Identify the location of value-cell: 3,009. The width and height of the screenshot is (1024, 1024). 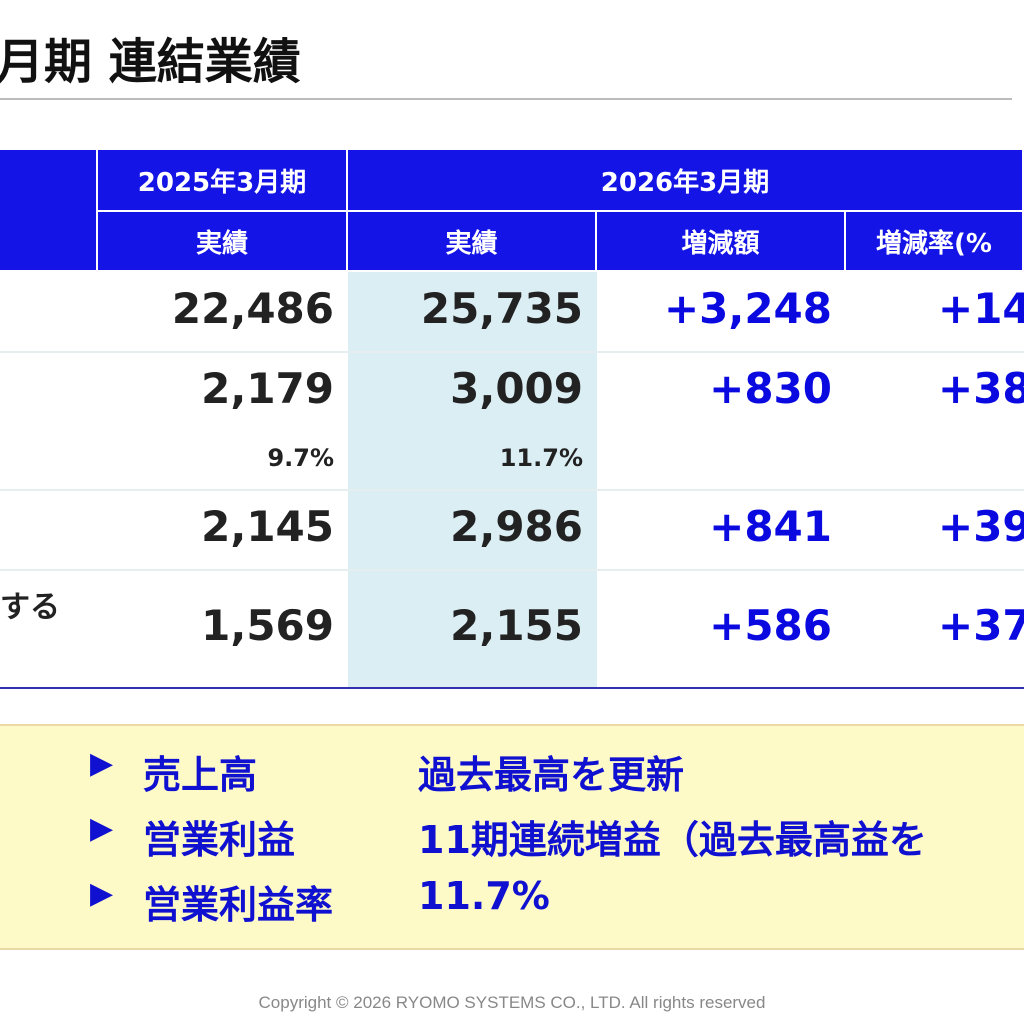
(516, 388).